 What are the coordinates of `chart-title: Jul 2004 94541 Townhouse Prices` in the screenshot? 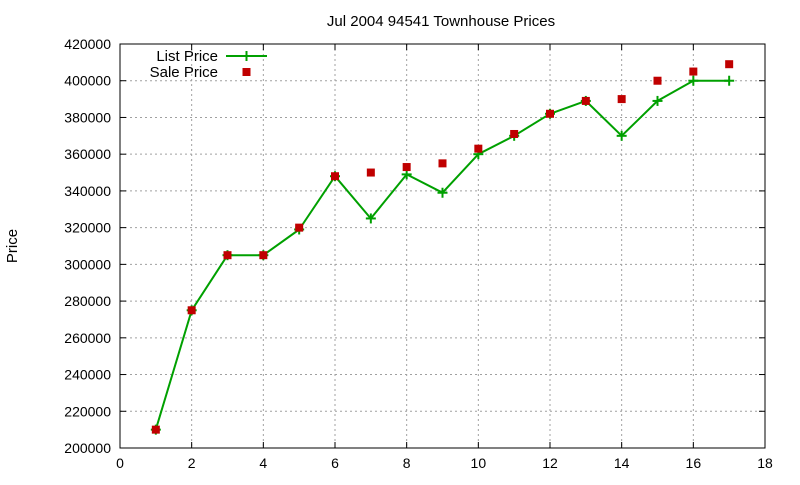 It's located at (441, 21).